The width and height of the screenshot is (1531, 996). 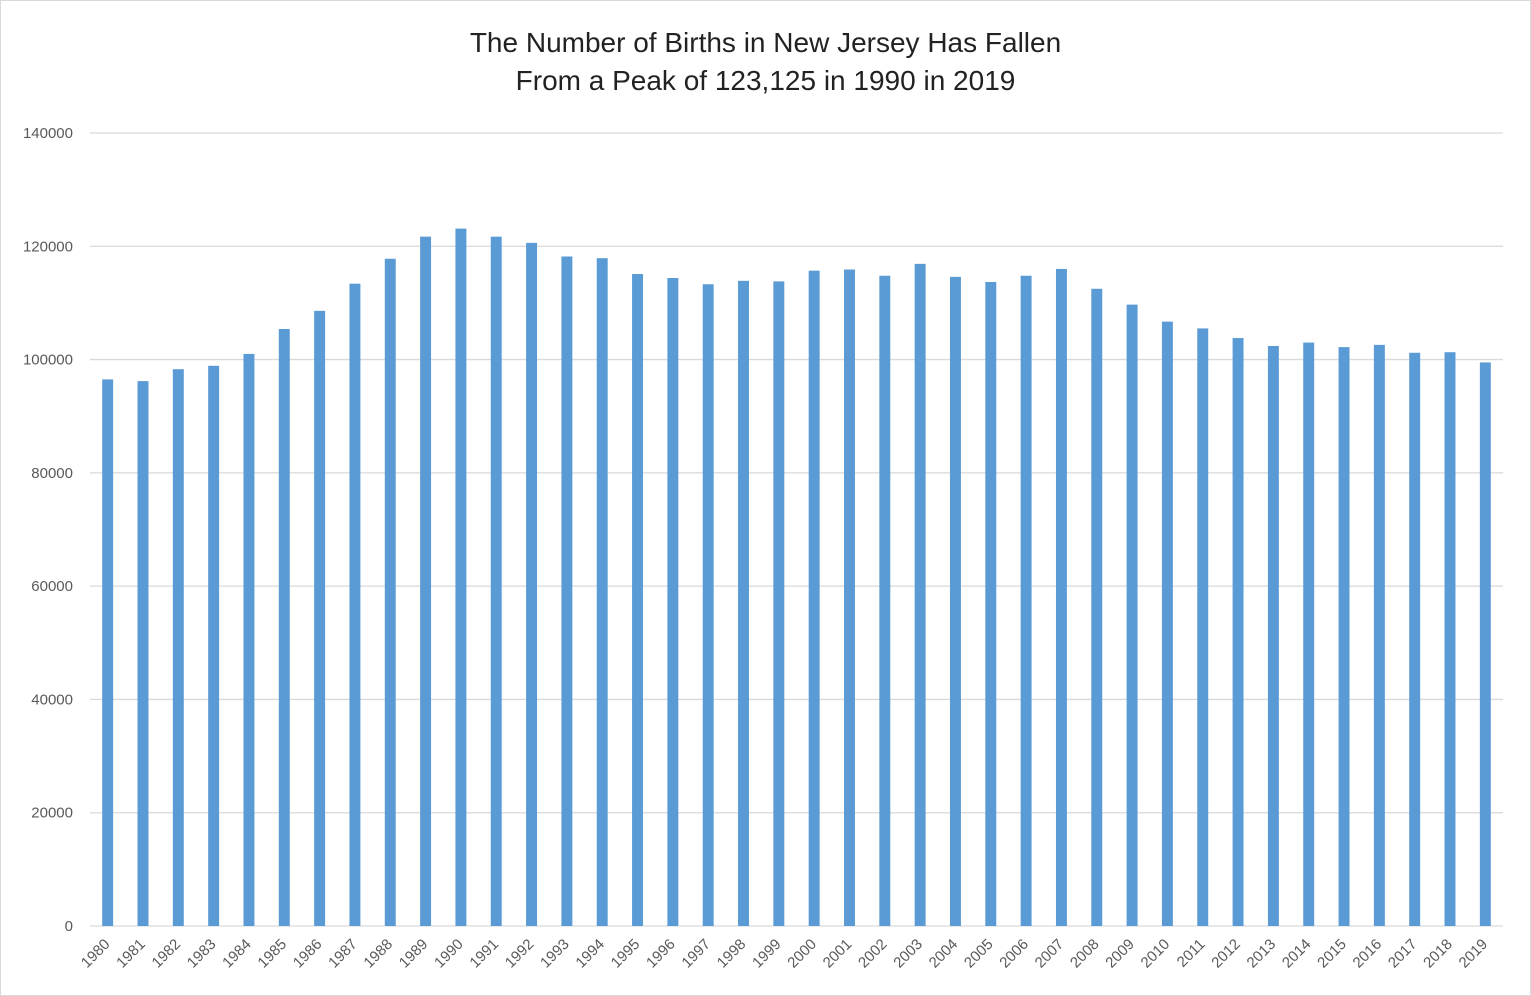 I want to click on x-tick-label: 1986, so click(x=308, y=954).